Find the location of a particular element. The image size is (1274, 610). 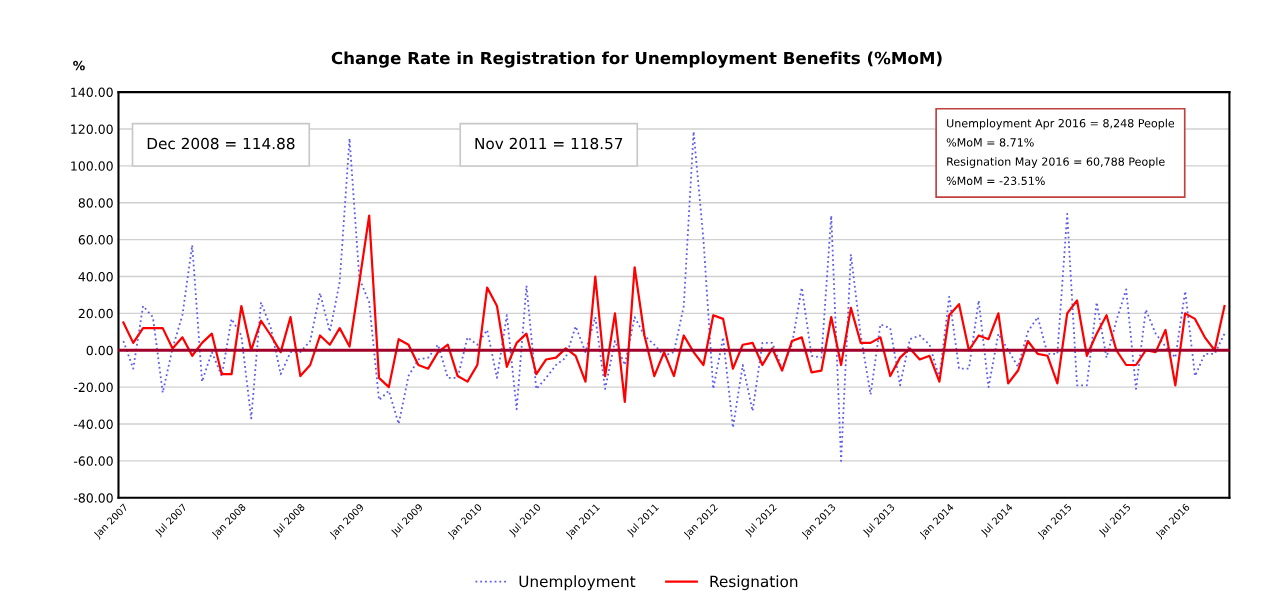

y-tick-label: 60.00 is located at coordinates (95, 240).